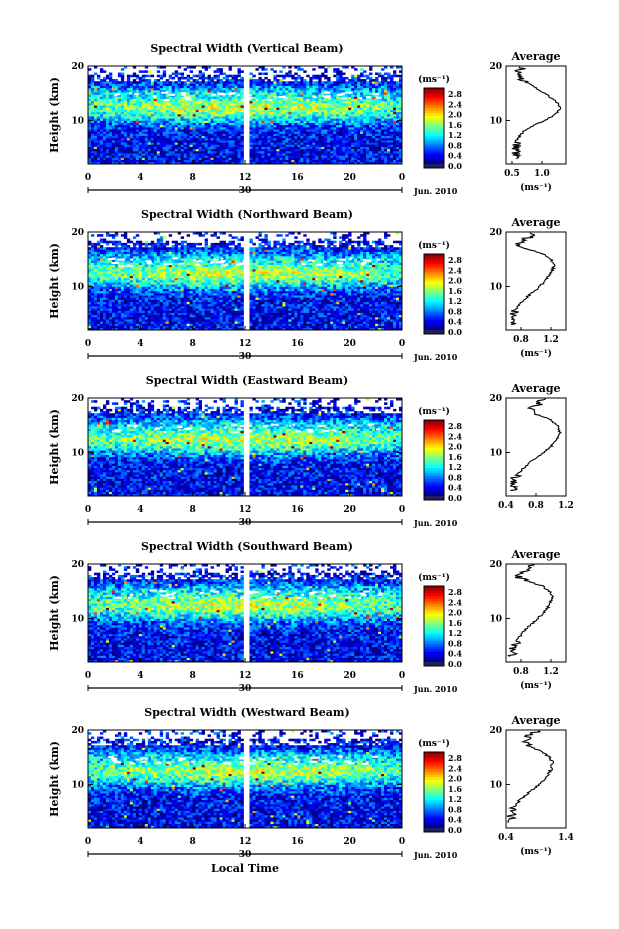  Describe the element at coordinates (434, 89) in the screenshot. I see `colorbar-swatch` at that location.